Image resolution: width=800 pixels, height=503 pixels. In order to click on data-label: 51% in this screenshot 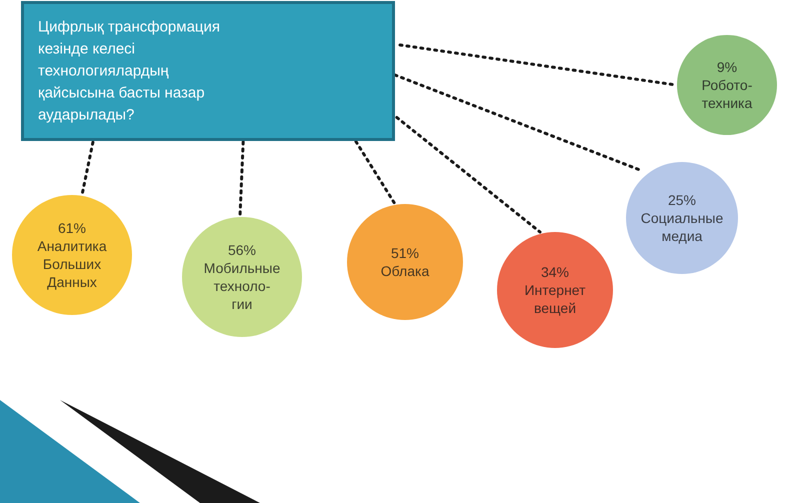, I will do `click(405, 253)`.